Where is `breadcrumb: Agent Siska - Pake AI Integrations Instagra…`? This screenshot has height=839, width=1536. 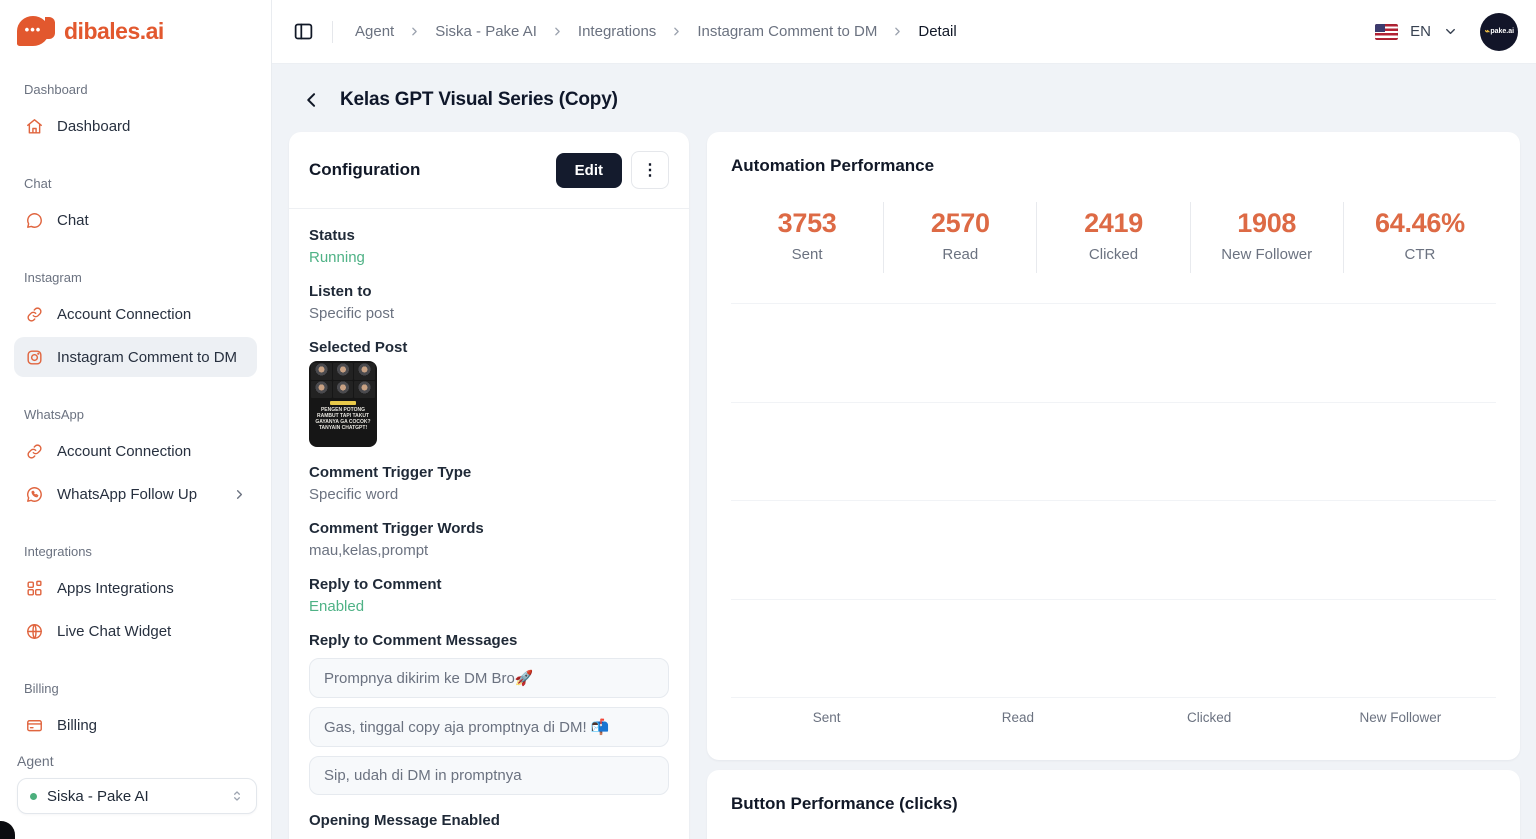
breadcrumb: Agent Siska - Pake AI Integrations Instagra… is located at coordinates (656, 31).